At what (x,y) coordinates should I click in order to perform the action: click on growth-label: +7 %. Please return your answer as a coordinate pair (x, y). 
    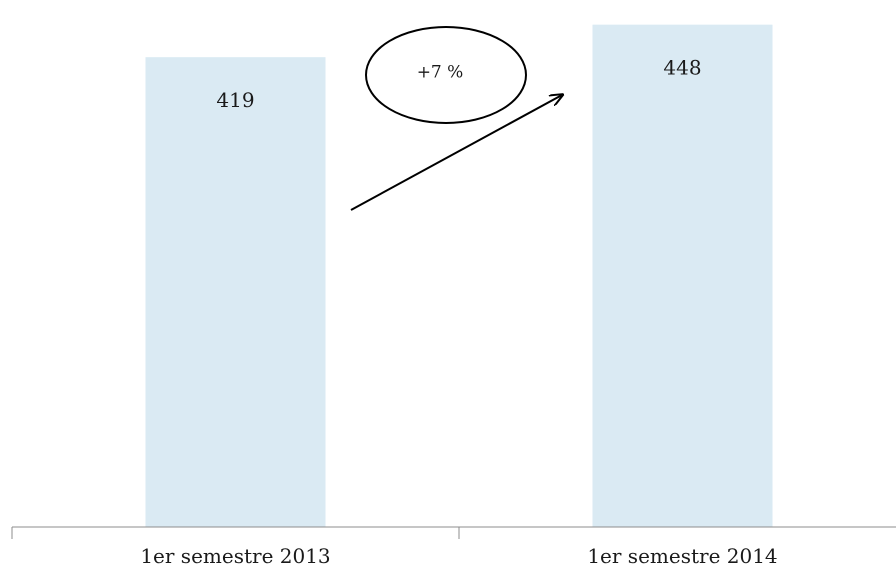
    Looking at the image, I should click on (440, 73).